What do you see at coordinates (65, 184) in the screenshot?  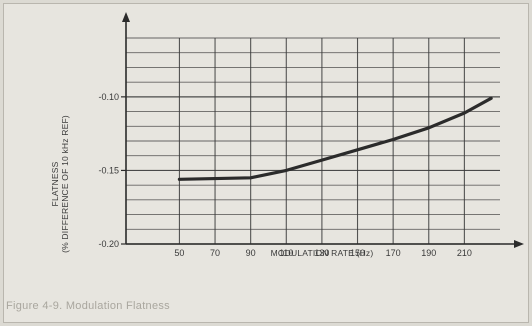 I see `y-axis-title-line-2: (% DIFFERENCE OF 10 kHz REF)` at bounding box center [65, 184].